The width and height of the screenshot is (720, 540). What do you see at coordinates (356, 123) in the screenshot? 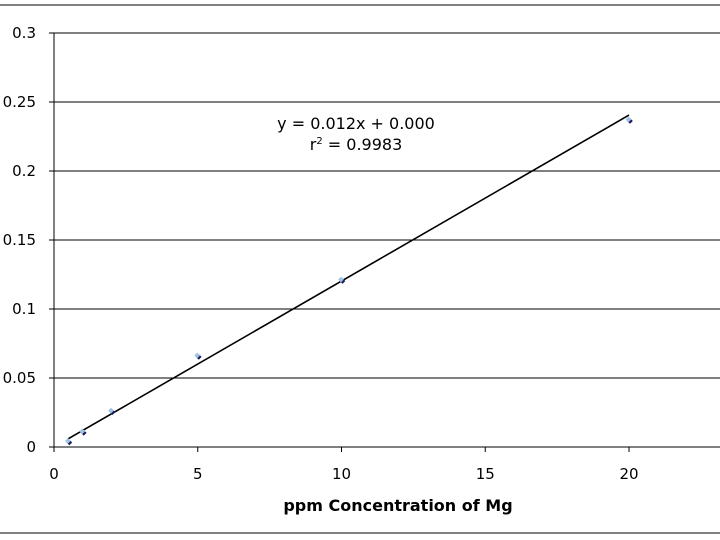
I see `trendline-equation: y = 0.012x + 0.000` at bounding box center [356, 123].